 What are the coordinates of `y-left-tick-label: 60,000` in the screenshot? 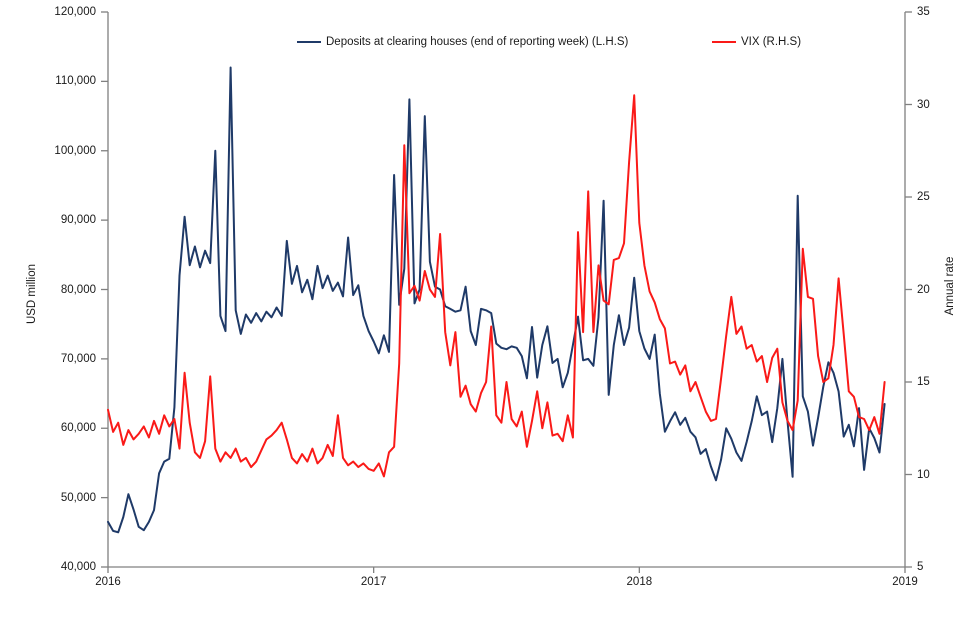 It's located at (78, 428).